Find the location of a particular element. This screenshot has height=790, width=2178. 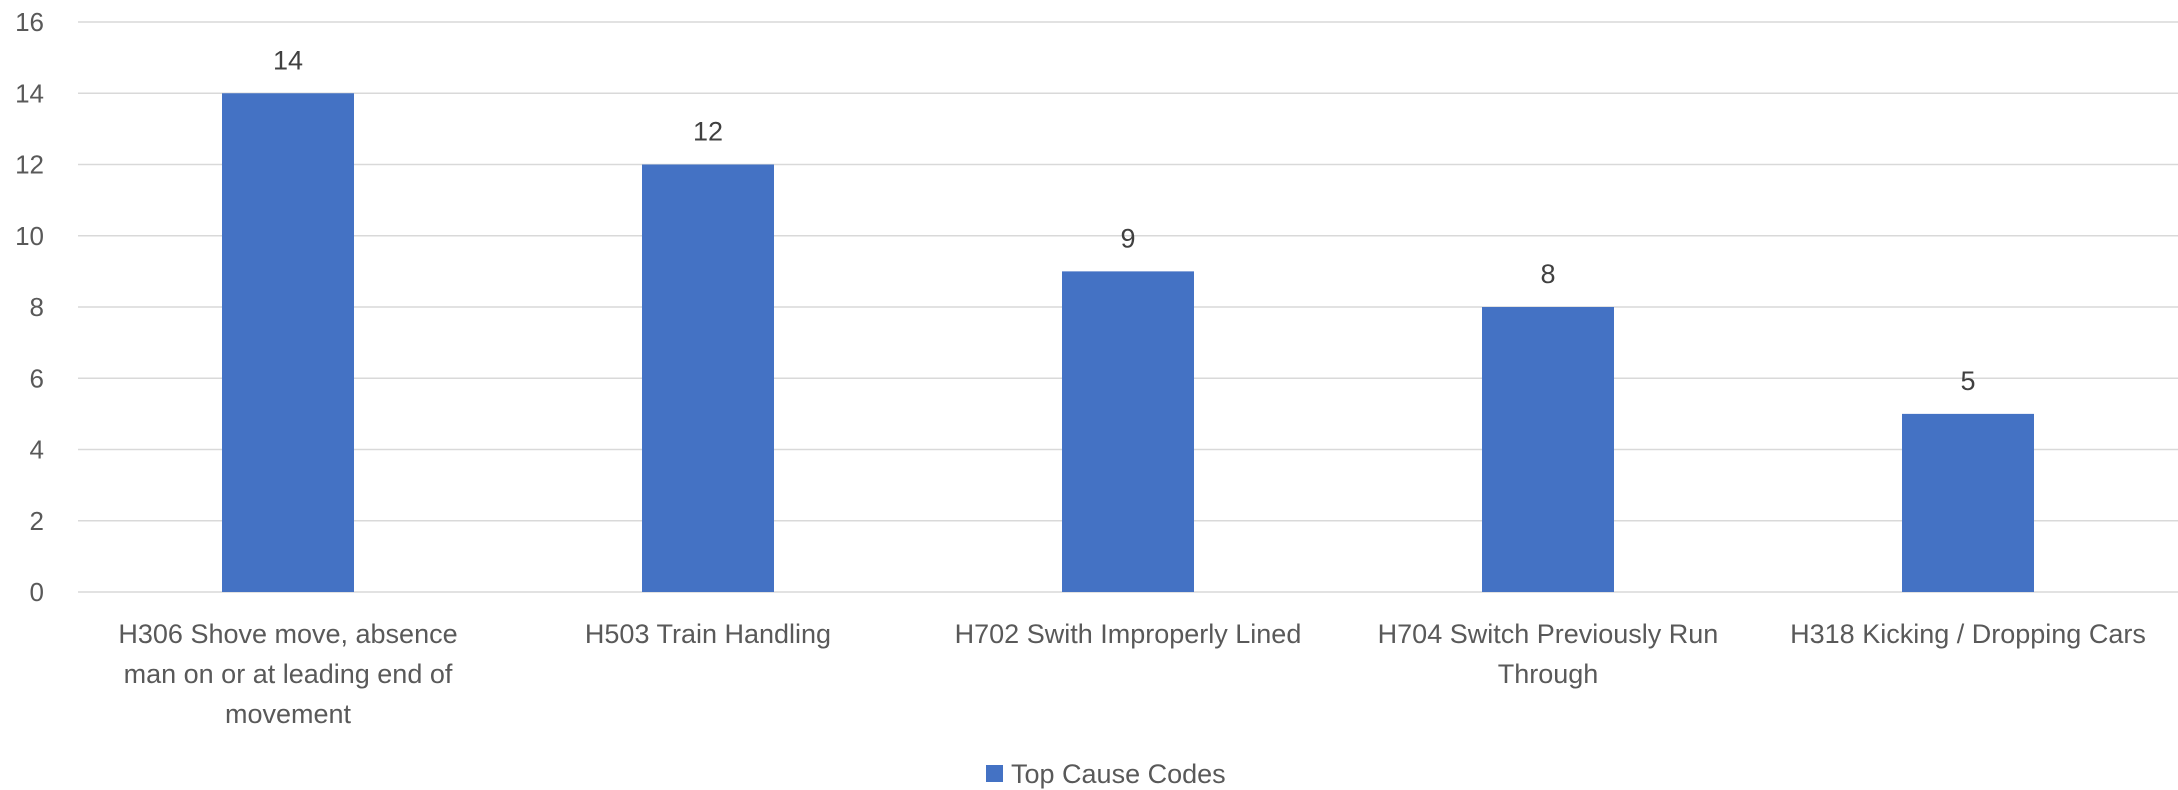

y-tick-label: 4 is located at coordinates (37, 450).